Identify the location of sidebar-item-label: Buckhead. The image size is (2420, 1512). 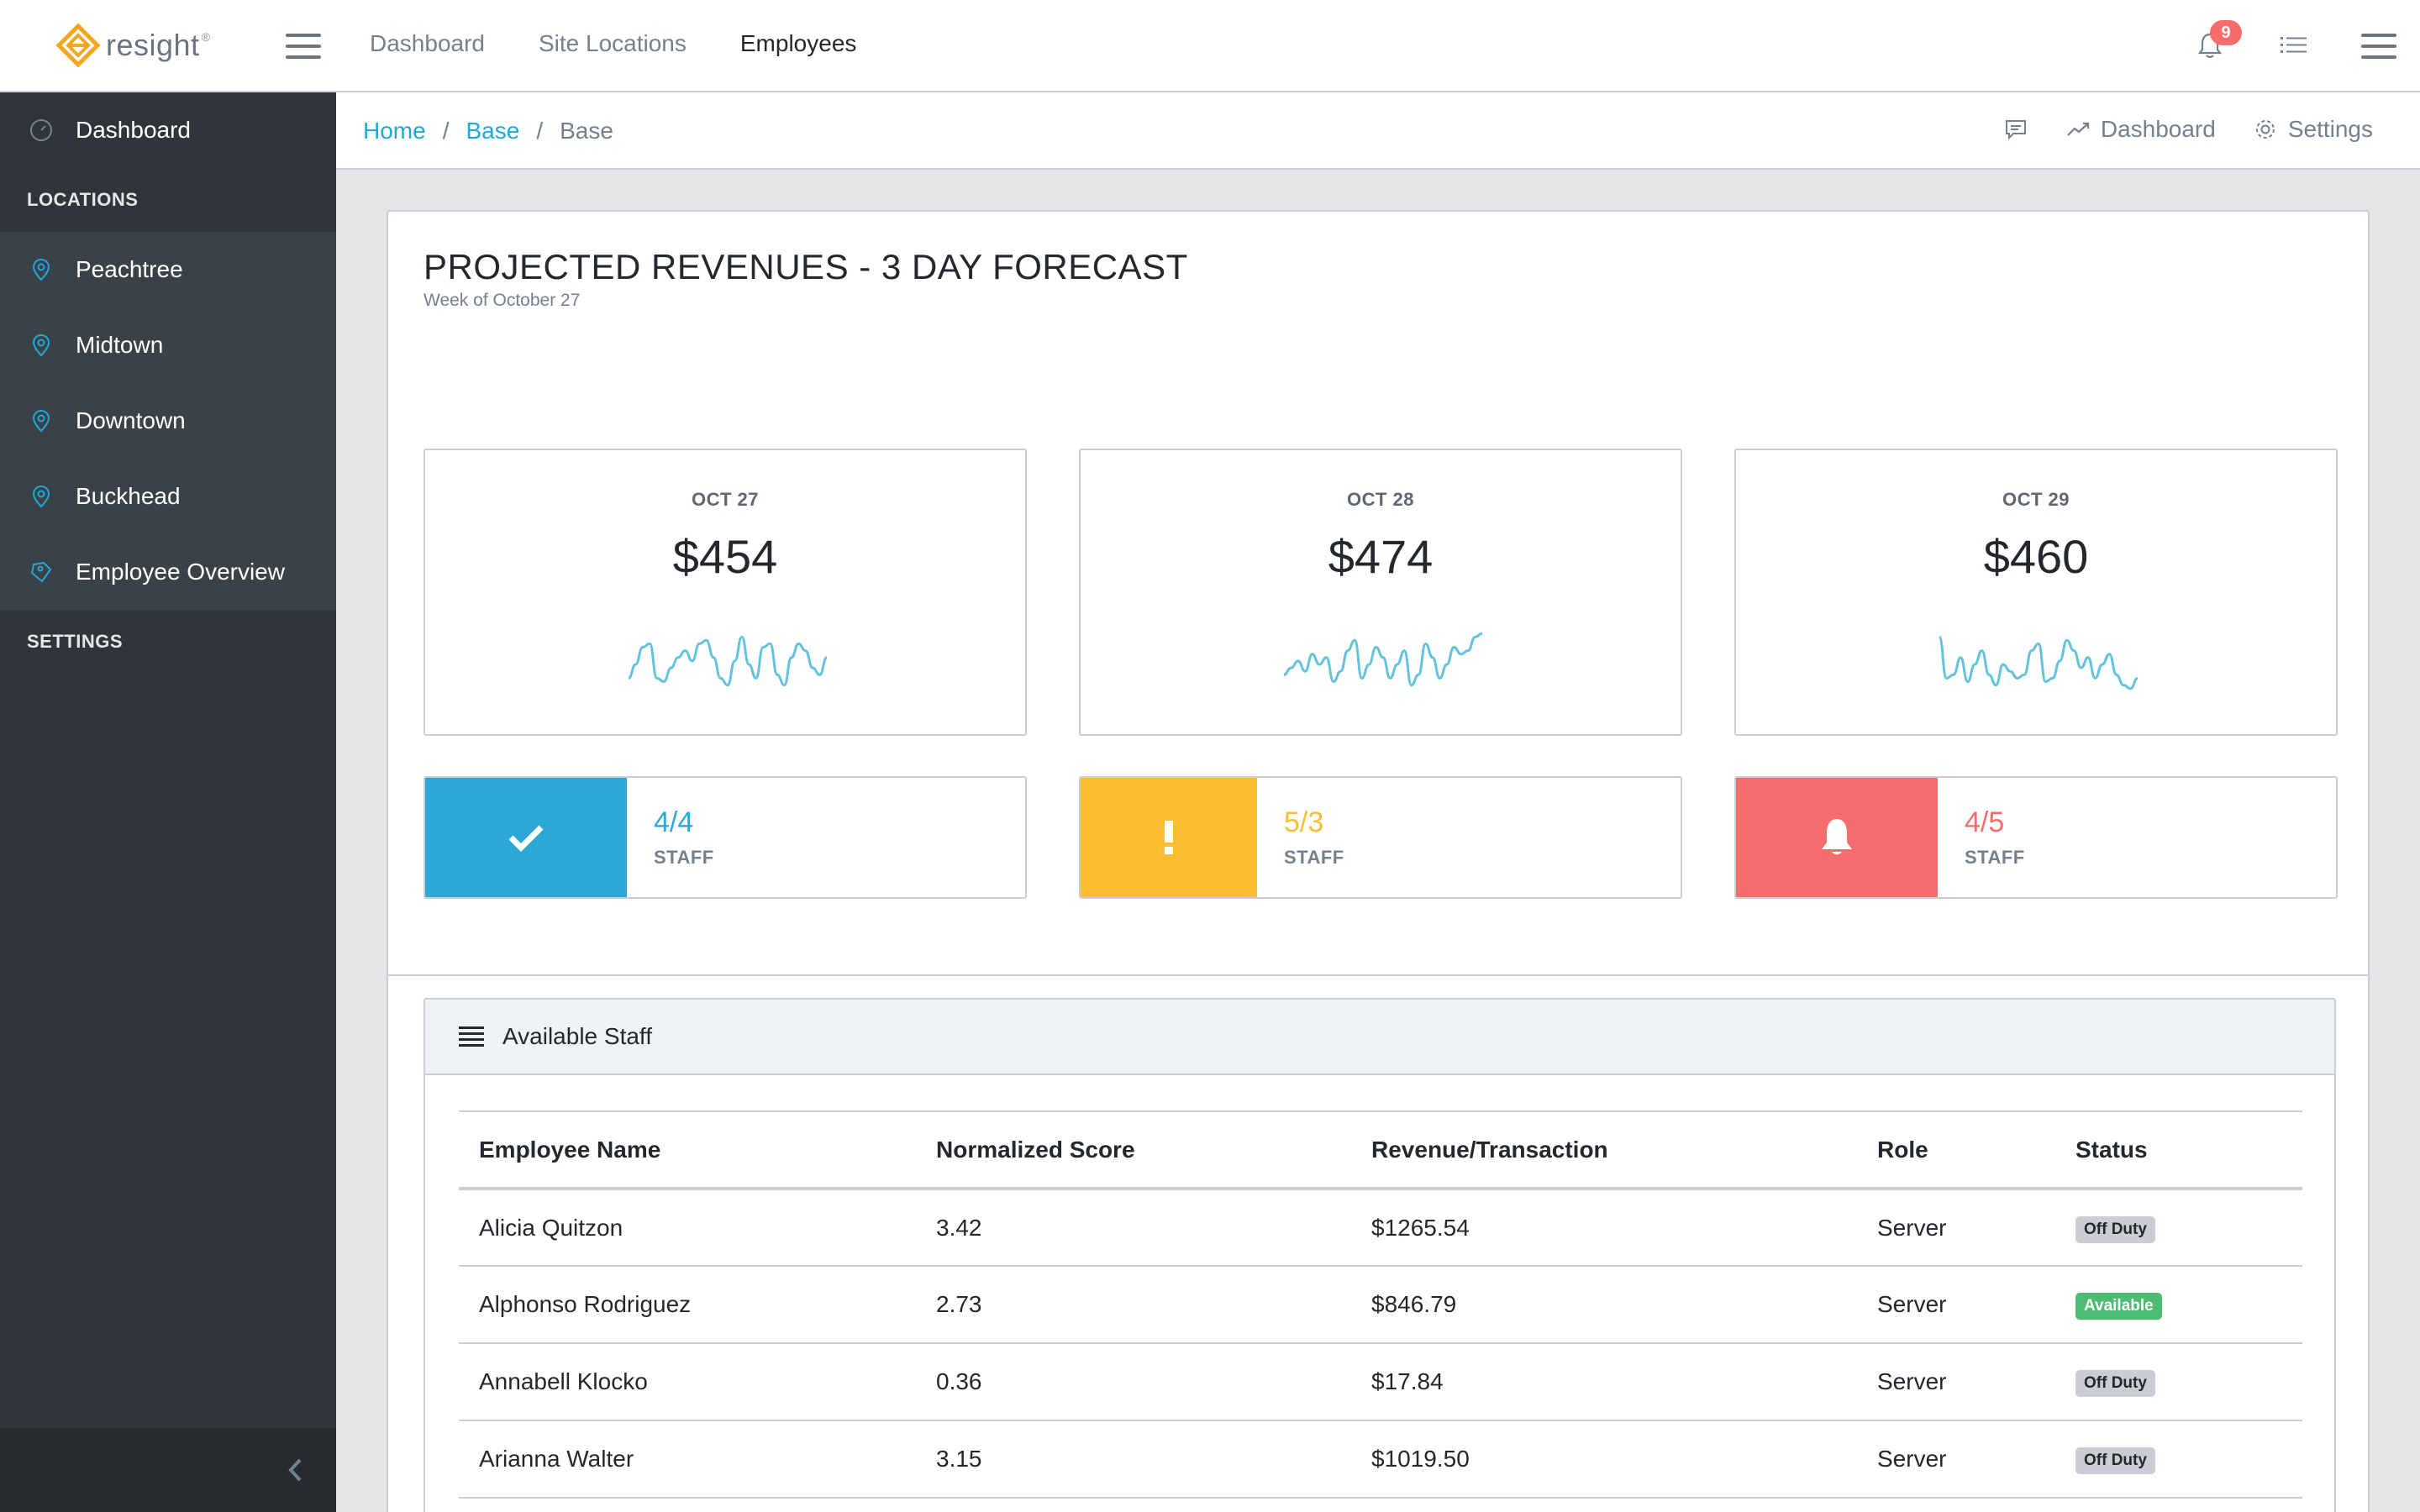
(128, 496).